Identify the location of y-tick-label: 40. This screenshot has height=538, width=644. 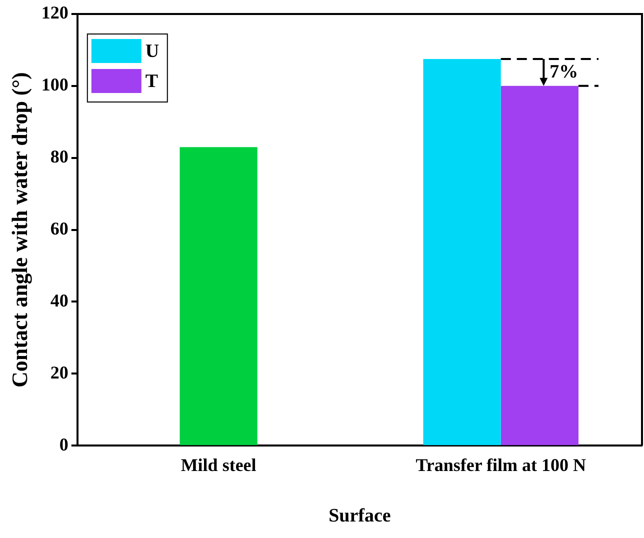
(59, 300).